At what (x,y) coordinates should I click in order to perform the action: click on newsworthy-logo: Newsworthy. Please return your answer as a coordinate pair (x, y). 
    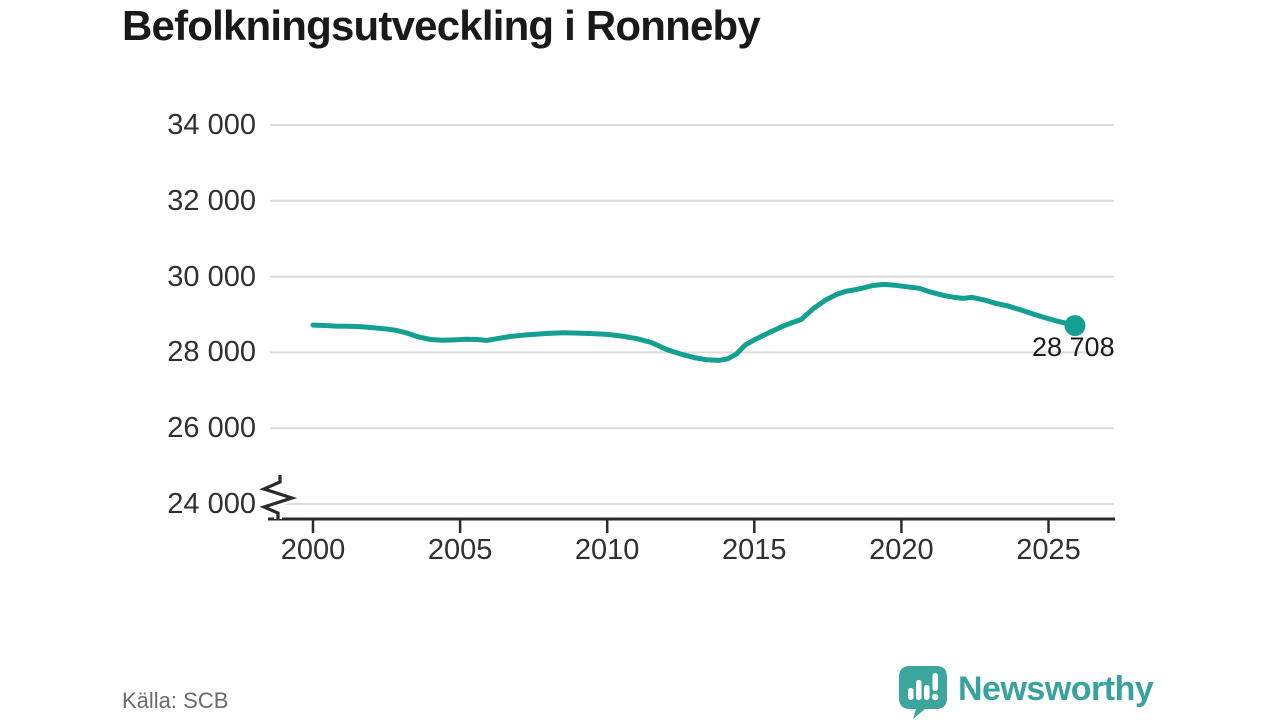
    Looking at the image, I should click on (1026, 692).